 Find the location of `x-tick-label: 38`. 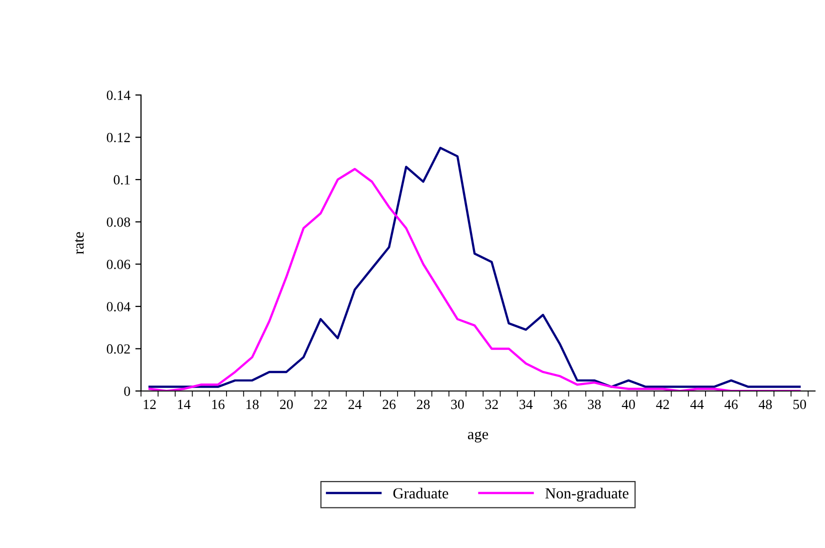

x-tick-label: 38 is located at coordinates (594, 405).